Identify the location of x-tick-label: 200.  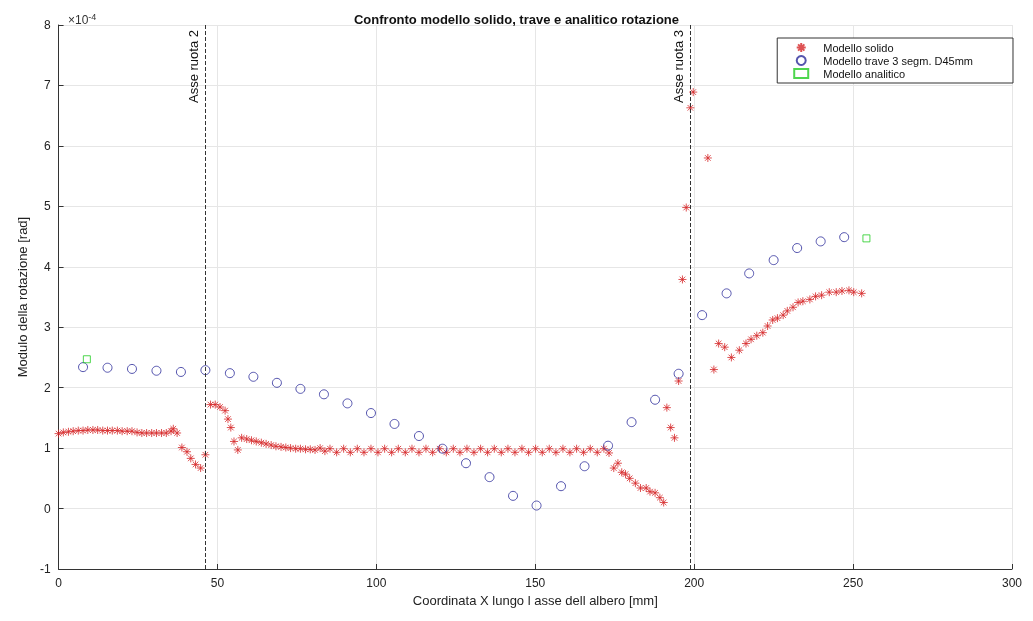
(694, 583).